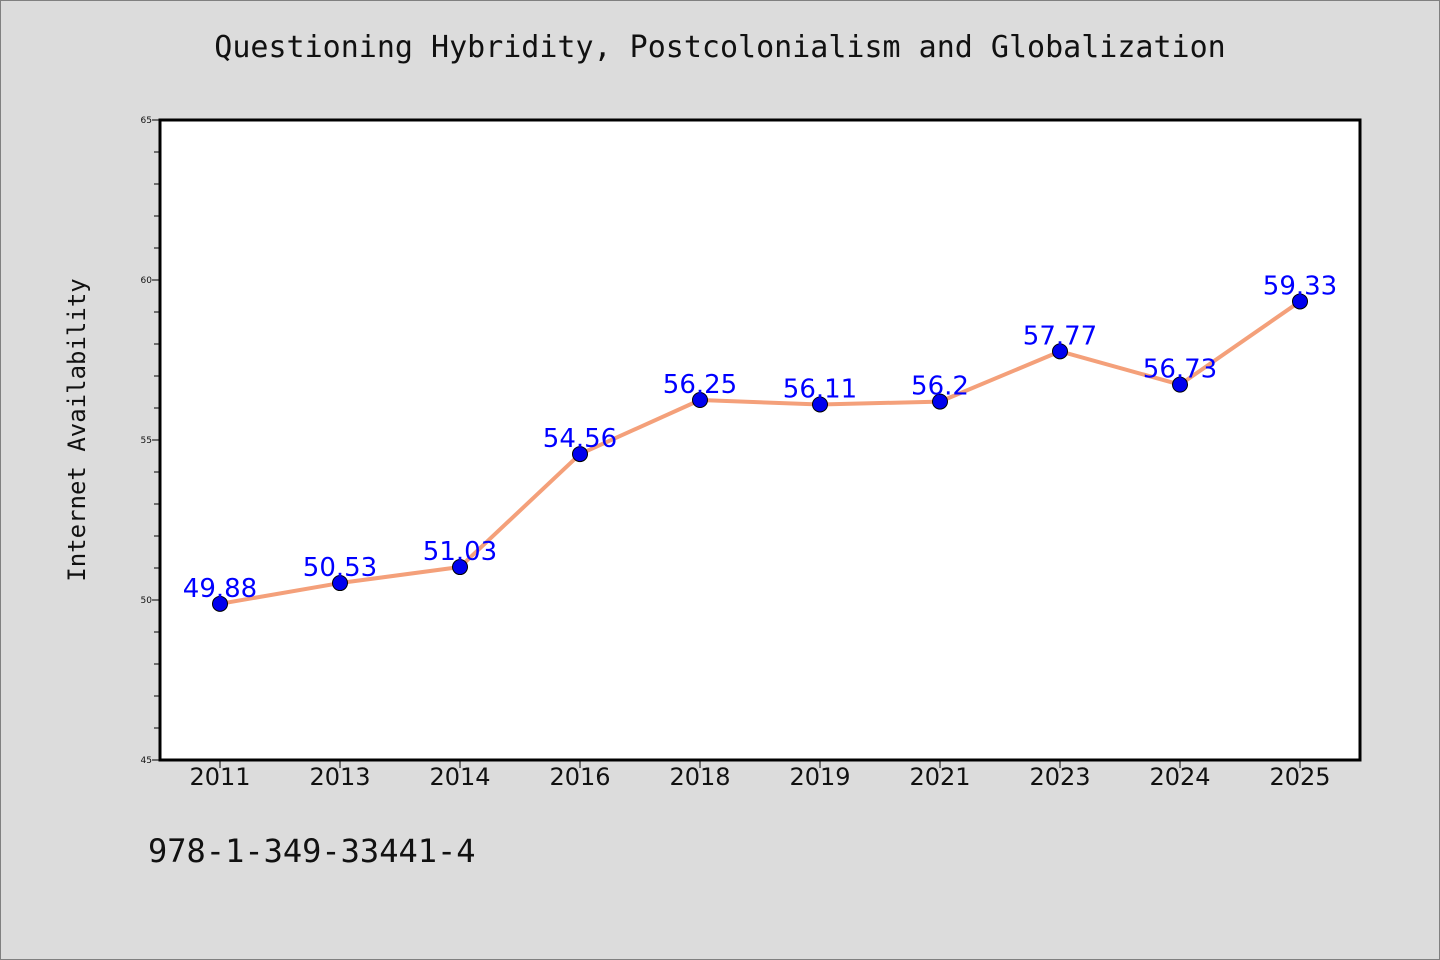 The image size is (1440, 960). Describe the element at coordinates (459, 777) in the screenshot. I see `x-tick-label: 2014` at that location.